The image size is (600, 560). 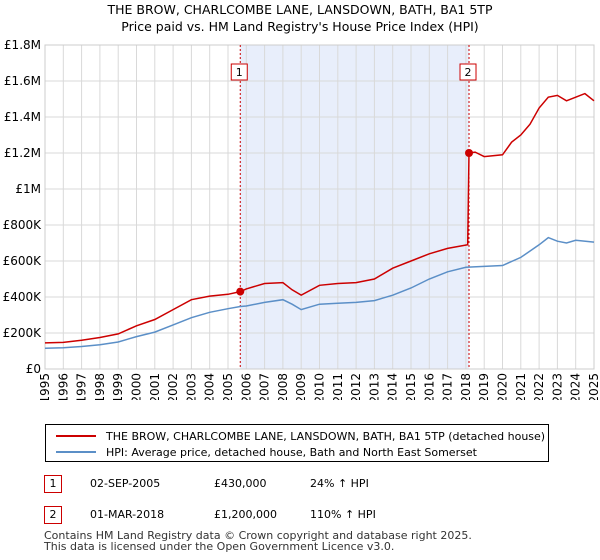 What do you see at coordinates (593, 386) in the screenshot?
I see `x-tick-label: 2025` at bounding box center [593, 386].